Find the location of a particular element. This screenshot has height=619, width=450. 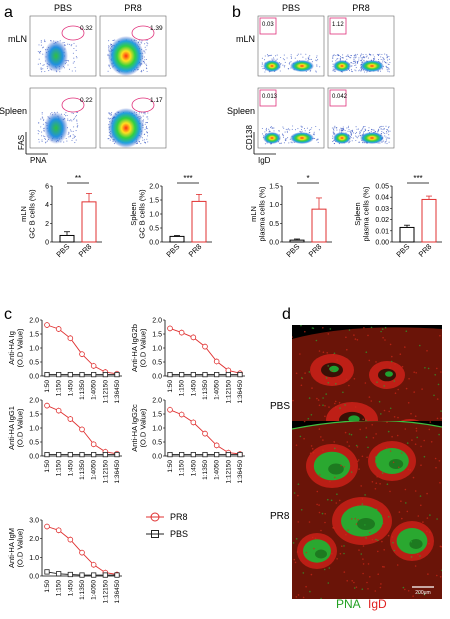

flow-gate-value: 0.013 is located at coordinates (270, 97).